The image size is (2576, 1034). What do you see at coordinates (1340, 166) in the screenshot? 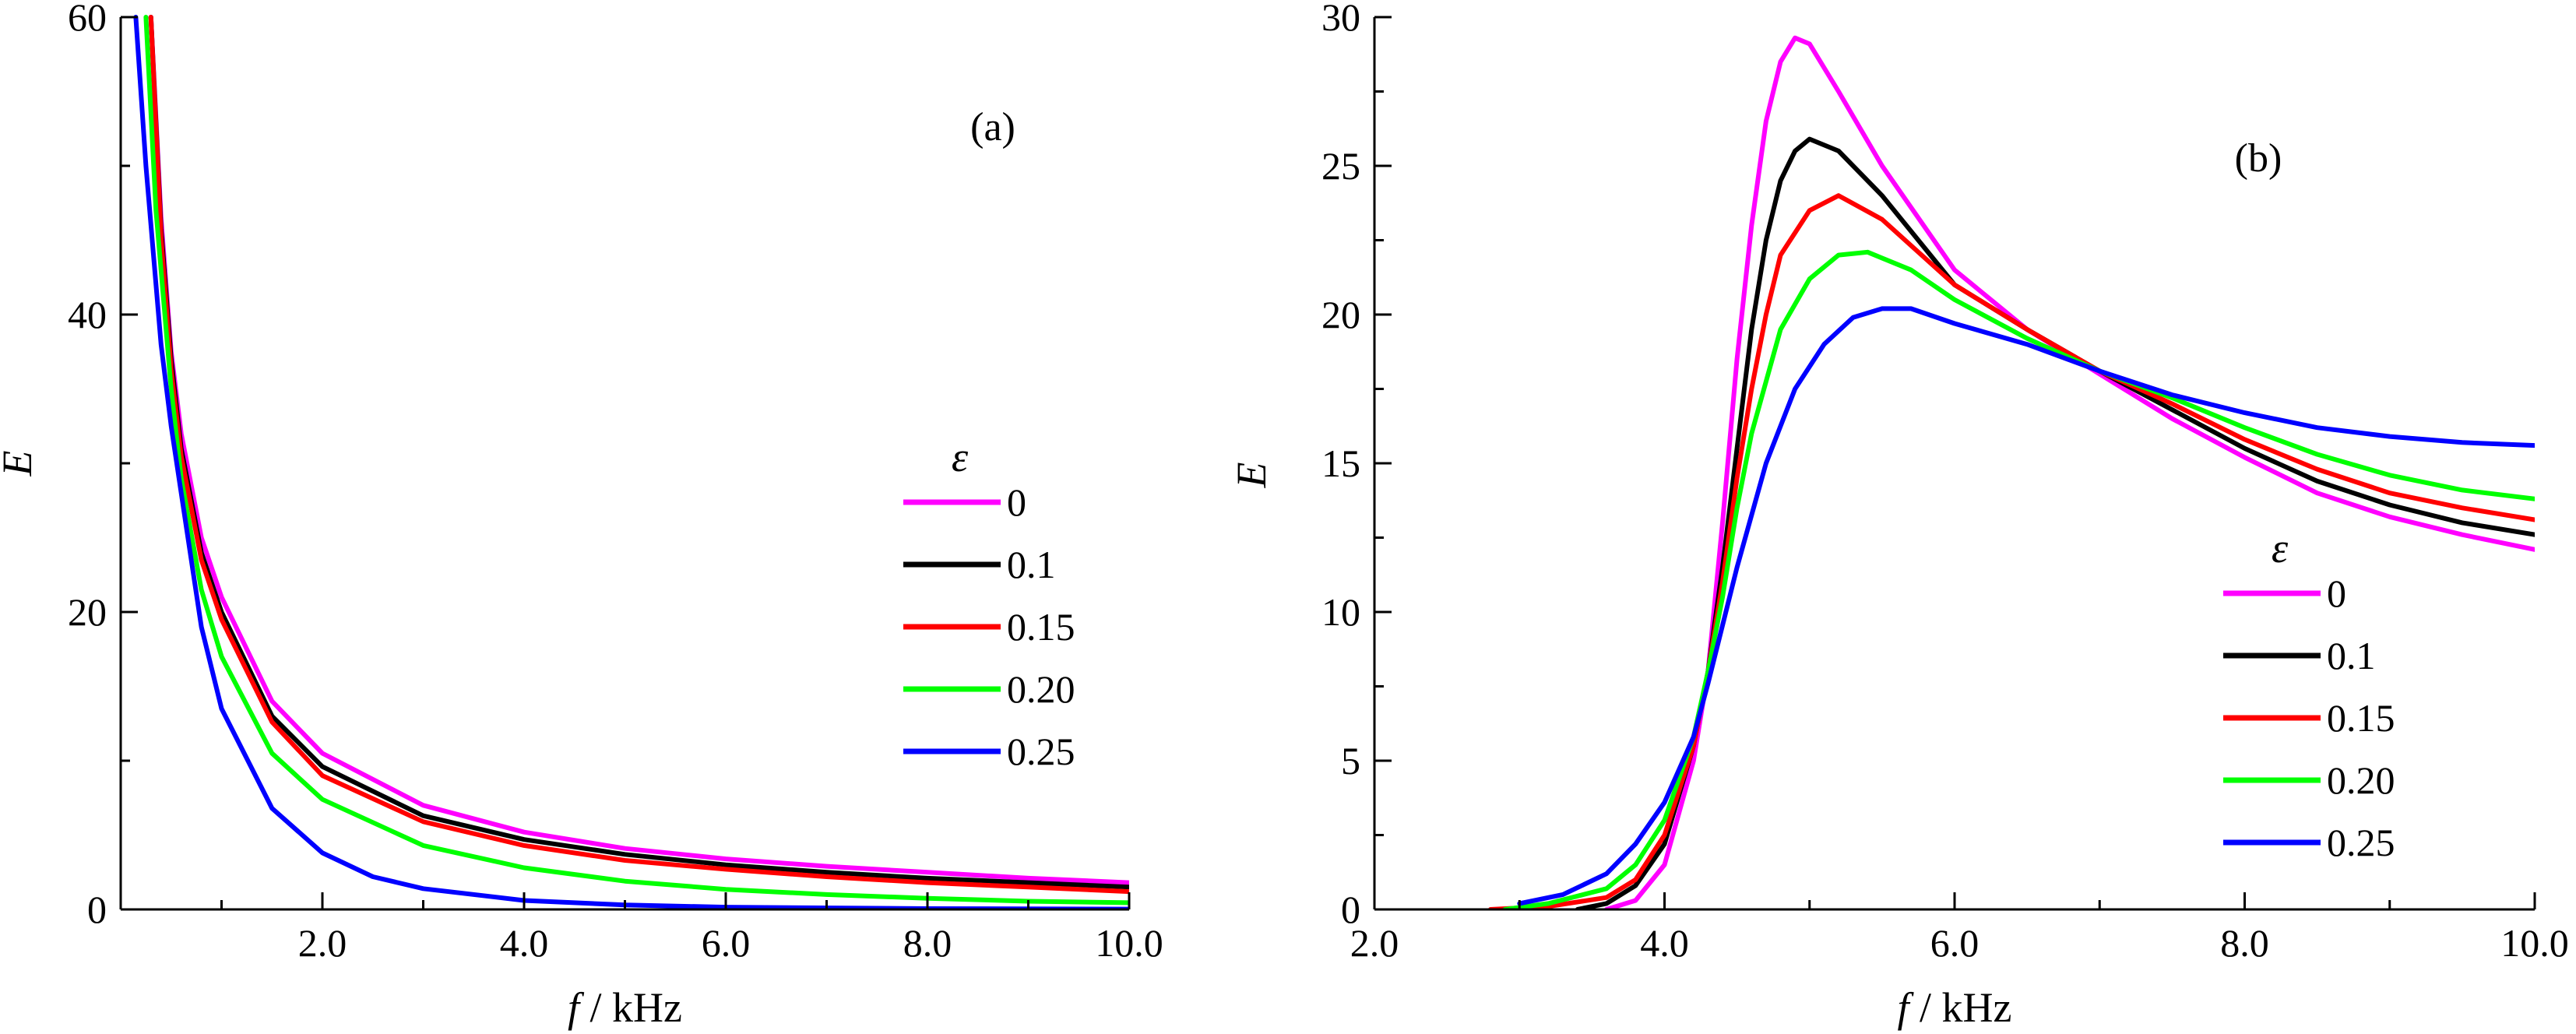
I see `y-tick-label-5: 25` at bounding box center [1340, 166].